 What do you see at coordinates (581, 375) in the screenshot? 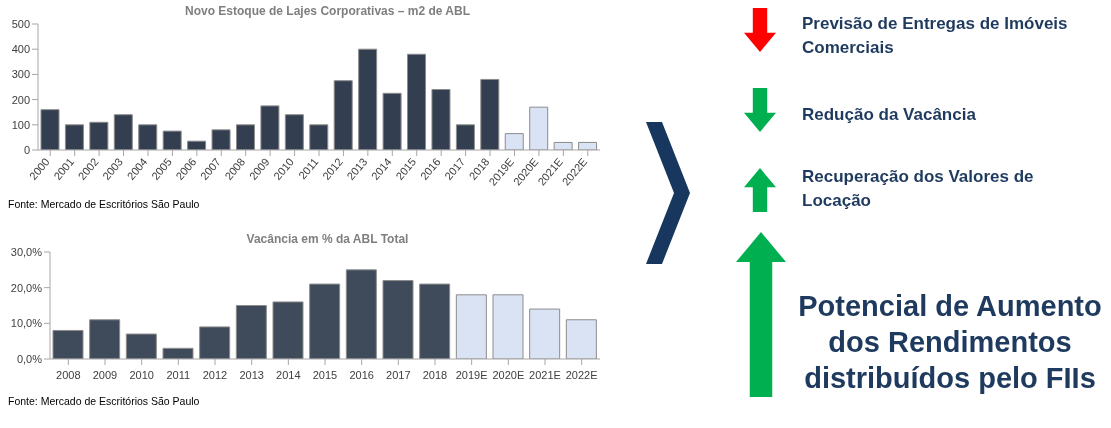
I see `x-tick-label: 2022E` at bounding box center [581, 375].